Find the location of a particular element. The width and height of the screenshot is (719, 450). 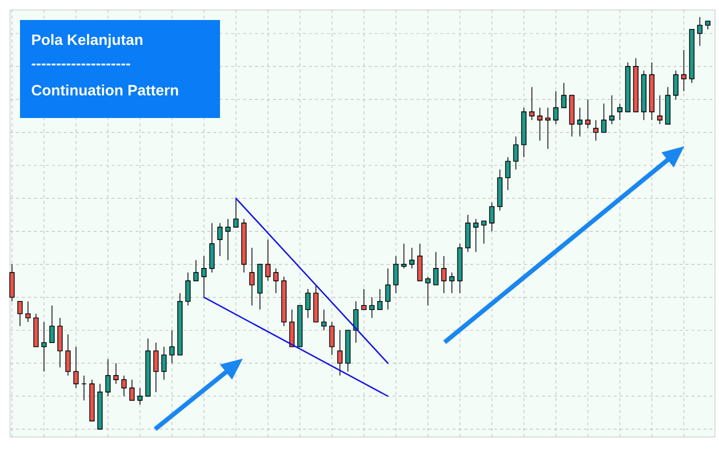

text: Continuation Pattern is located at coordinates (105, 90).